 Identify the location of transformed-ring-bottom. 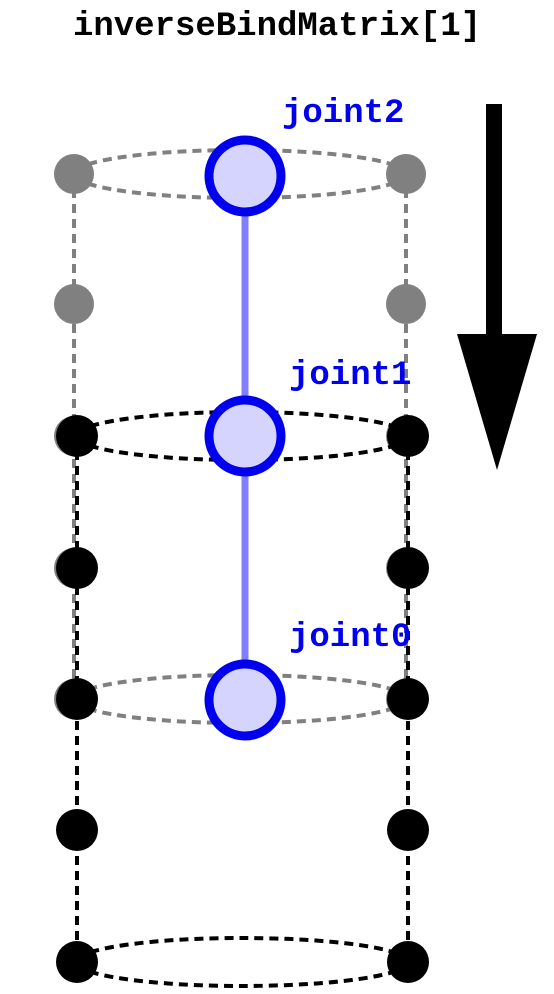
(242, 962).